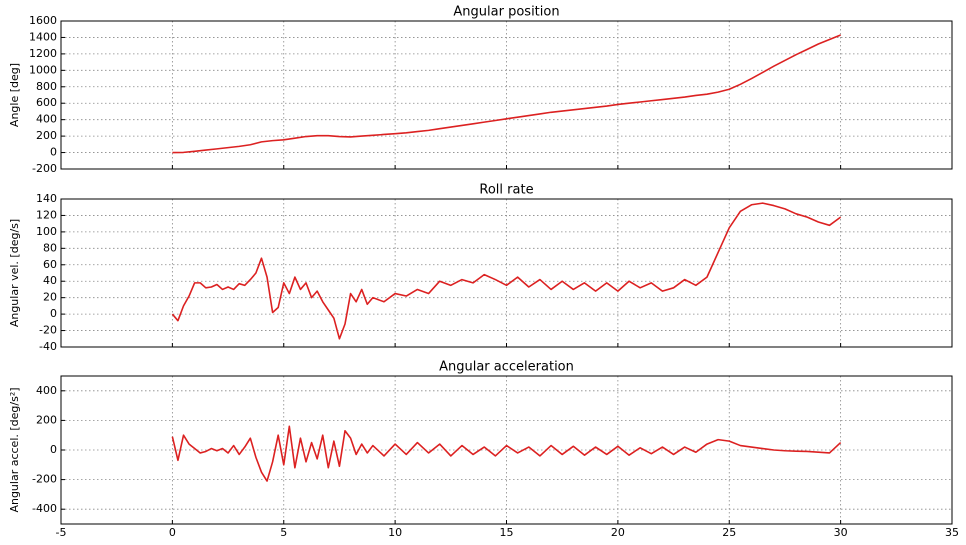 Image resolution: width=966 pixels, height=545 pixels. I want to click on y-axis-label: Angular vel. [deg/s], so click(14, 273).